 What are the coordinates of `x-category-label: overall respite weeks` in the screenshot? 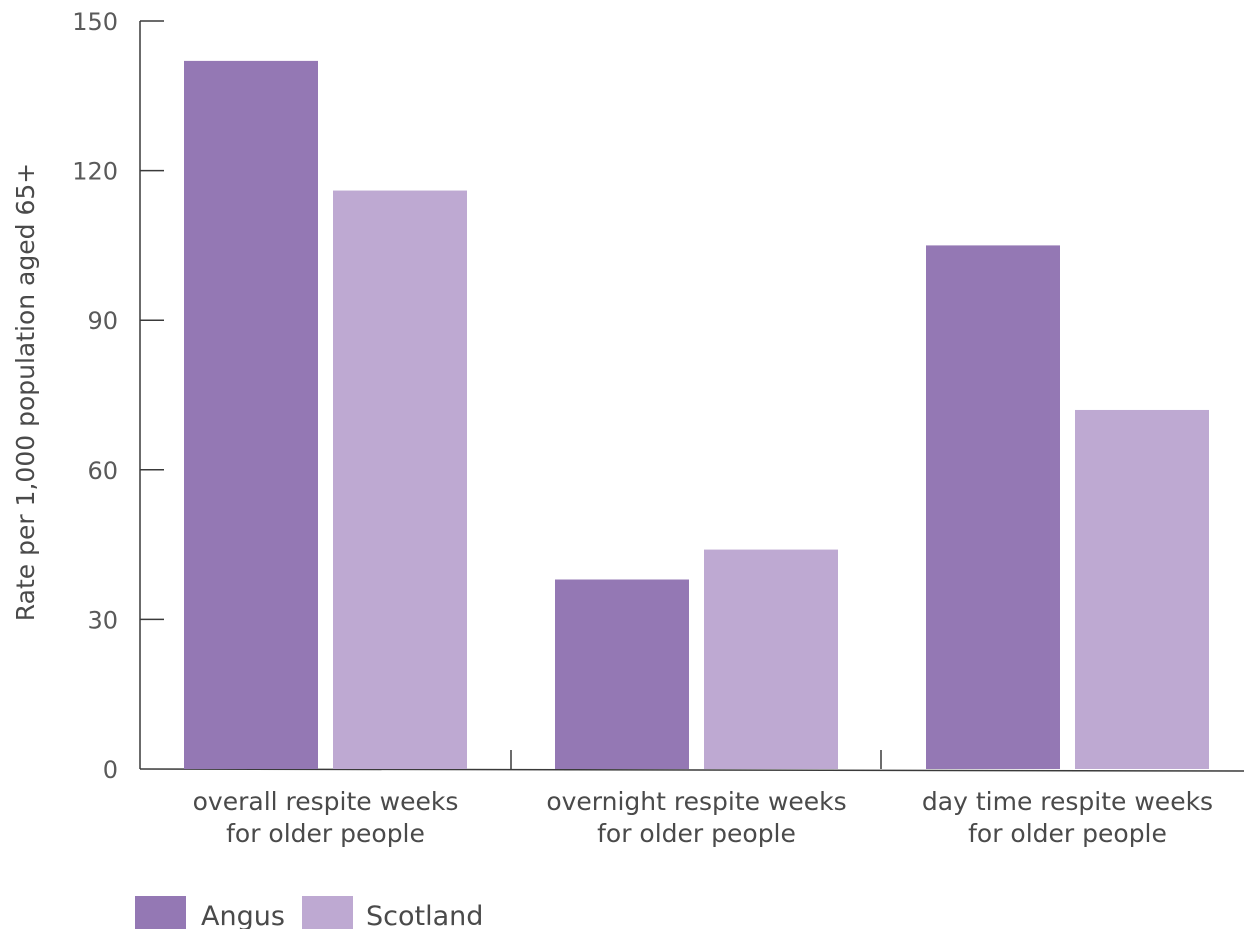 It's located at (326, 801).